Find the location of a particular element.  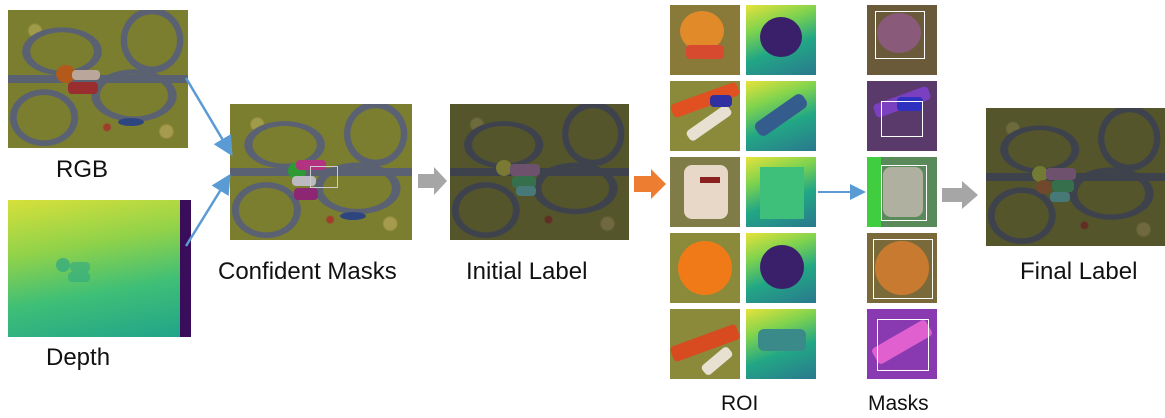

roi-caption: ROI is located at coordinates (740, 403).